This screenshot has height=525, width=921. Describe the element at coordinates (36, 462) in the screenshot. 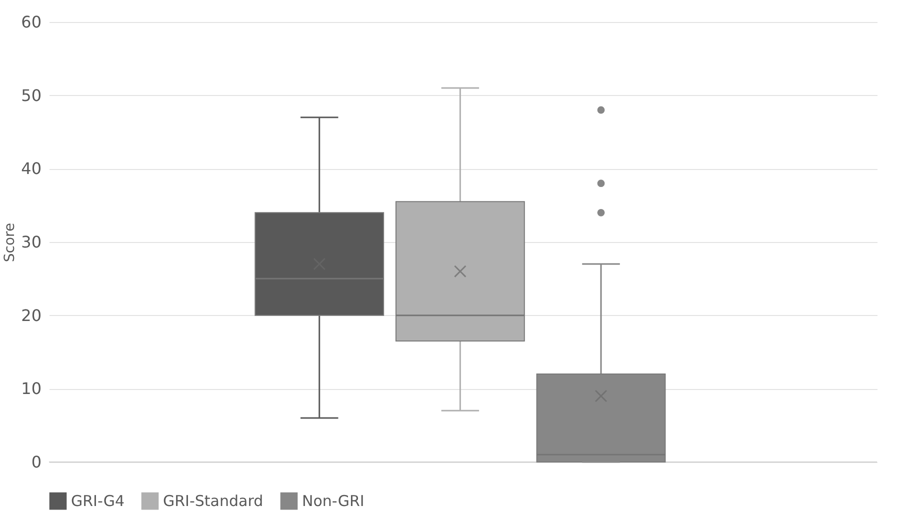

I see `y-tick-label: 0` at that location.